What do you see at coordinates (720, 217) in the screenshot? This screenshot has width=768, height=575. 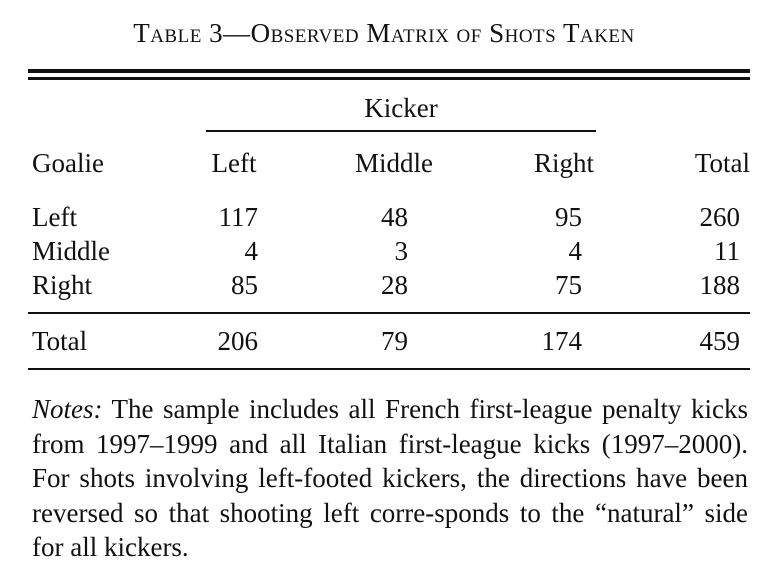 I see `table-cell: 260` at bounding box center [720, 217].